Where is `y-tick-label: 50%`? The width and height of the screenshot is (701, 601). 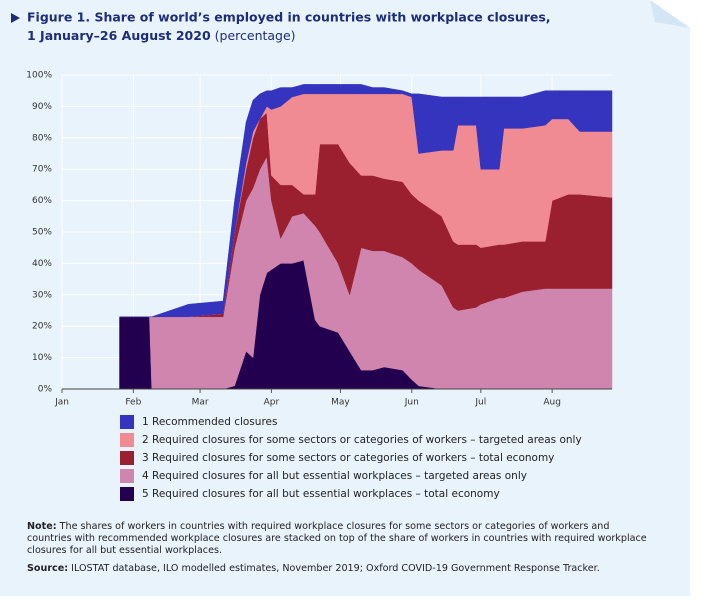
y-tick-label: 50% is located at coordinates (42, 233).